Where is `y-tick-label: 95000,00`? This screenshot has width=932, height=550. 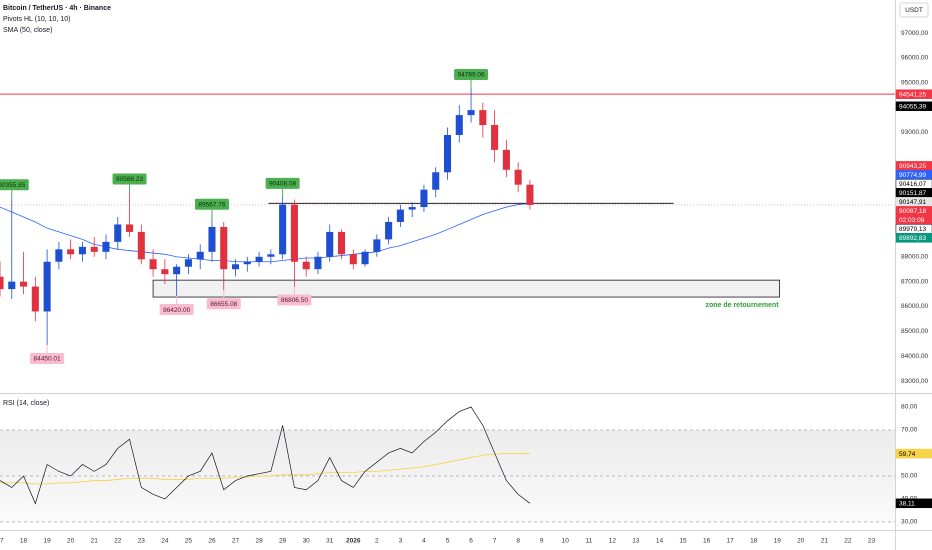 y-tick-label: 95000,00 is located at coordinates (914, 82).